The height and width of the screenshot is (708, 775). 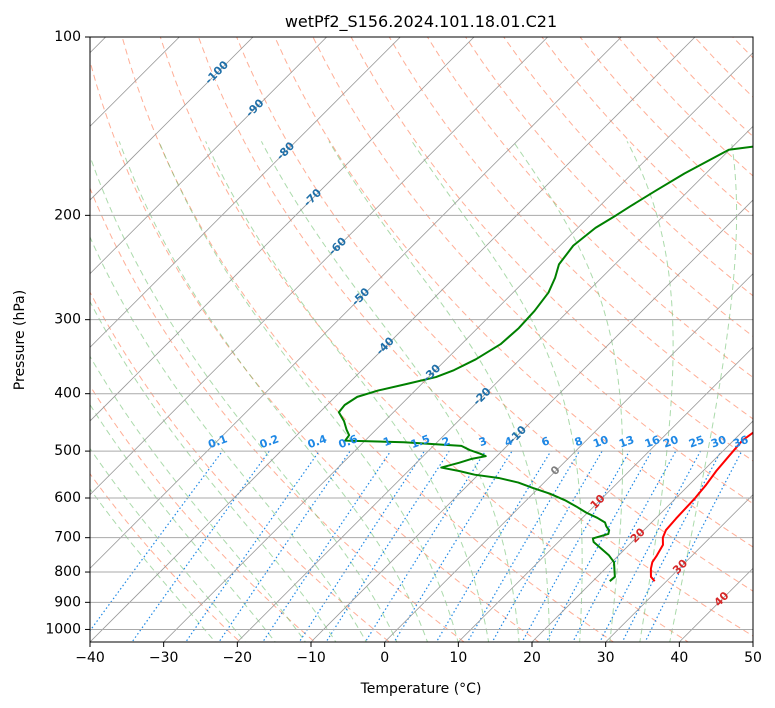 I want to click on x-tick-label: −40, so click(x=90, y=658).